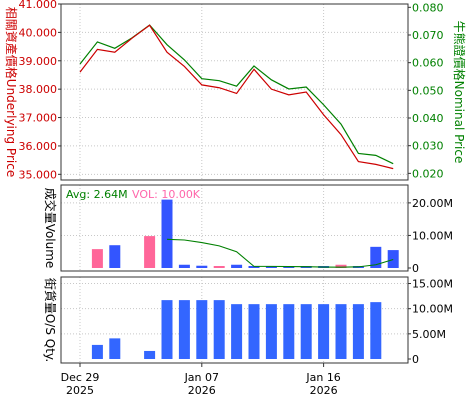 The height and width of the screenshot is (400, 475). What do you see at coordinates (38, 5) in the screenshot?
I see `underlying-tick-label: 41.000` at bounding box center [38, 5].